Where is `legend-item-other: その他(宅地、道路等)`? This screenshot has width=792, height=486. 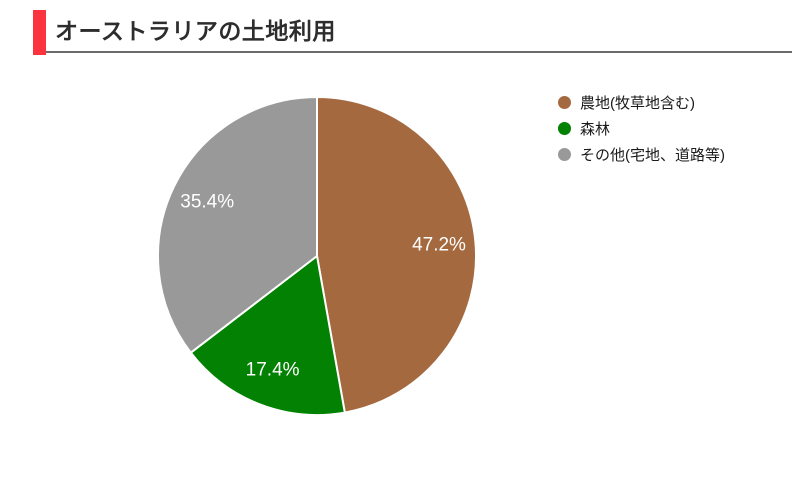 legend-item-other: その他(宅地、道路等) is located at coordinates (641, 154).